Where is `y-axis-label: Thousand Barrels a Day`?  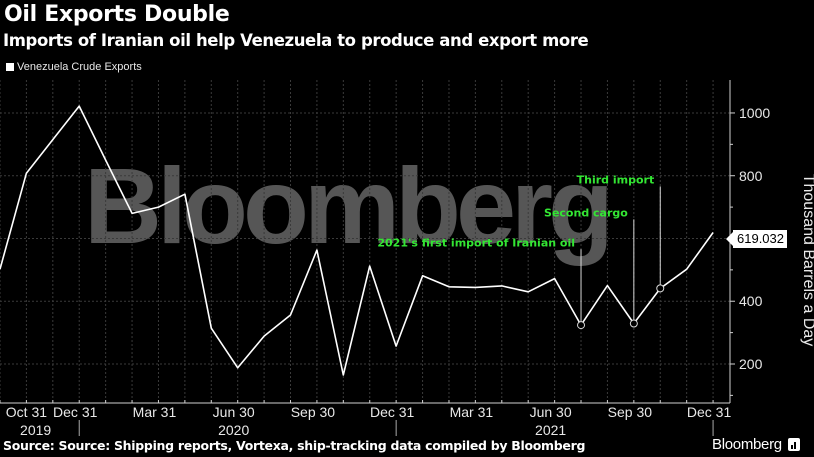 y-axis-label: Thousand Barrels a Day is located at coordinates (807, 260).